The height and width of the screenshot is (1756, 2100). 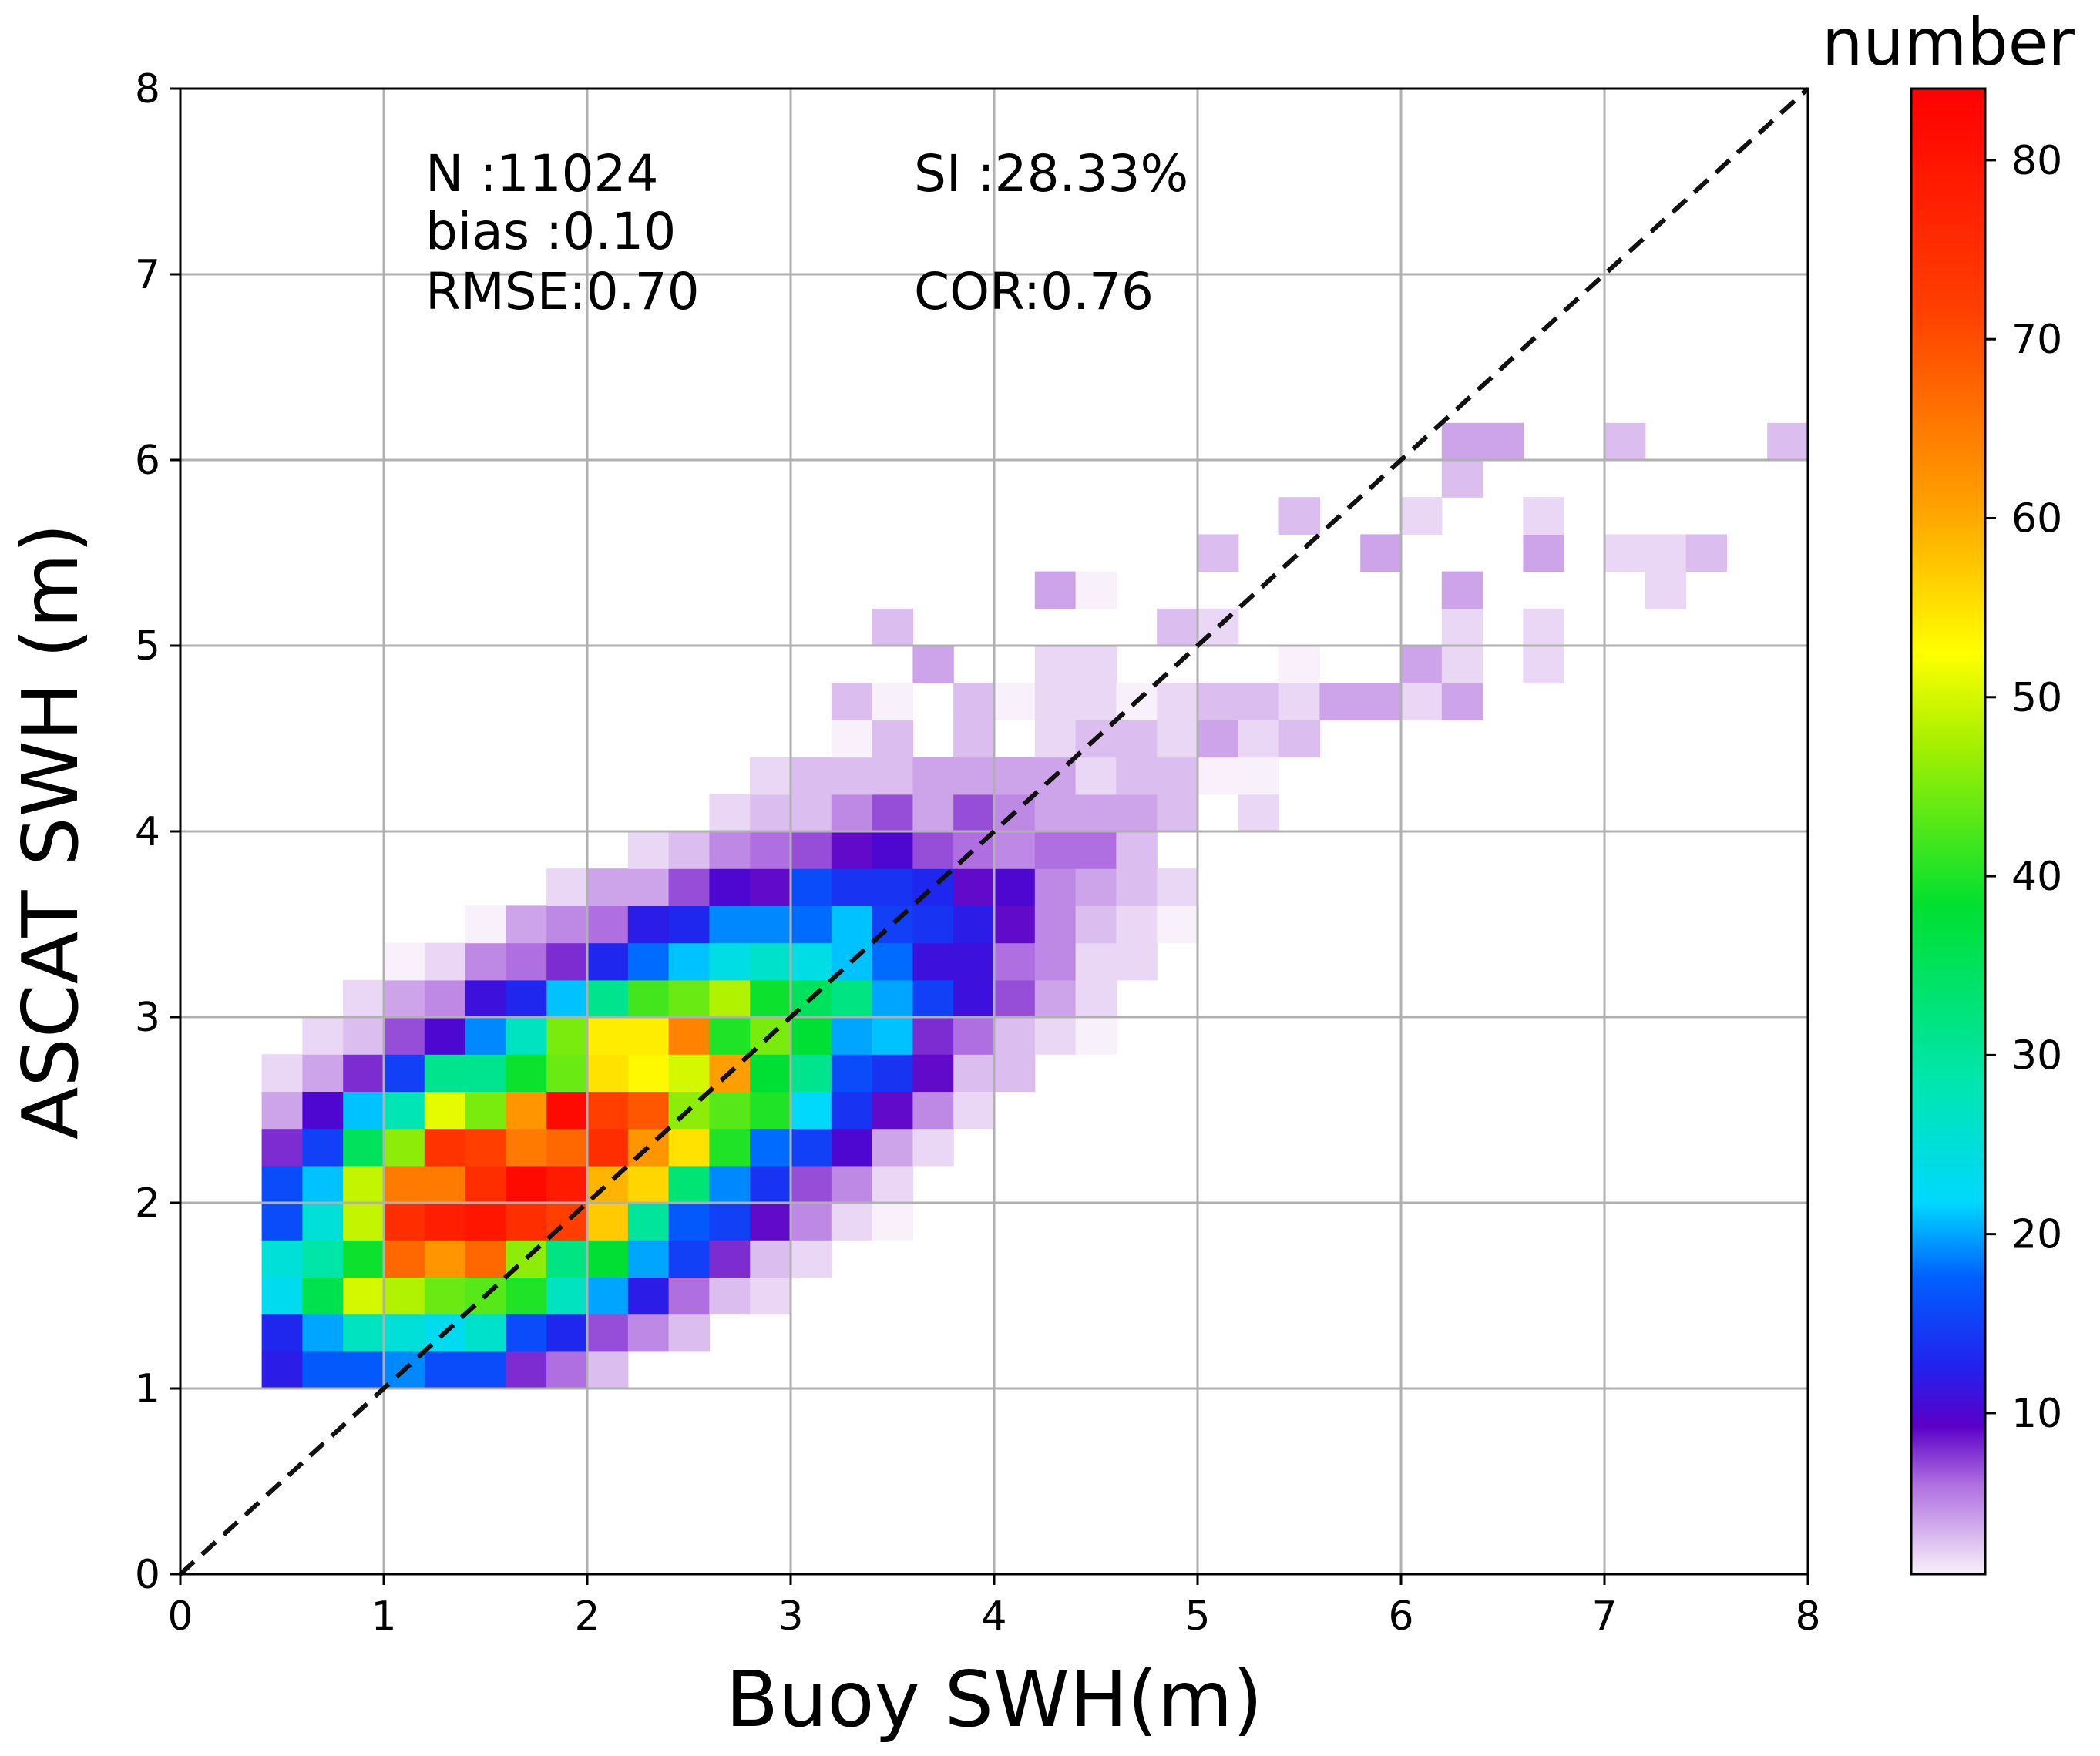 What do you see at coordinates (563, 291) in the screenshot?
I see `stat-rmse: RMSE:0.70` at bounding box center [563, 291].